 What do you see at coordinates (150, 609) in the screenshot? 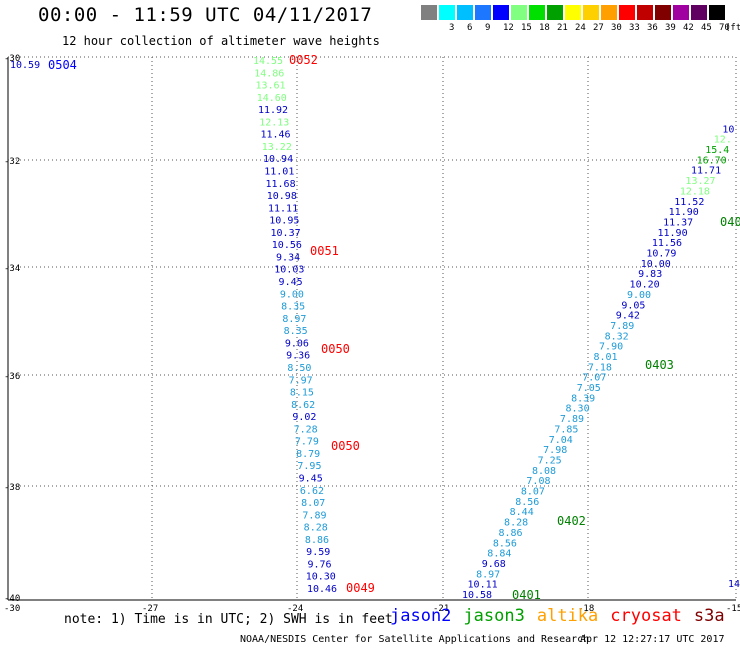
I see `lon-tick-label: -27` at bounding box center [150, 609].